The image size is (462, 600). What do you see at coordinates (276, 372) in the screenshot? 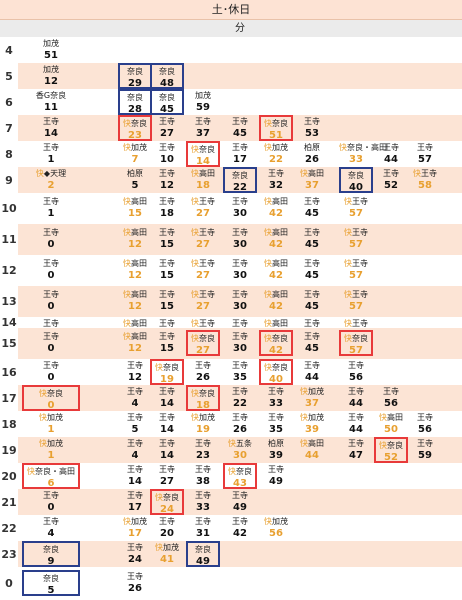
I see `departure-cell: 快奈良 40` at bounding box center [276, 372].